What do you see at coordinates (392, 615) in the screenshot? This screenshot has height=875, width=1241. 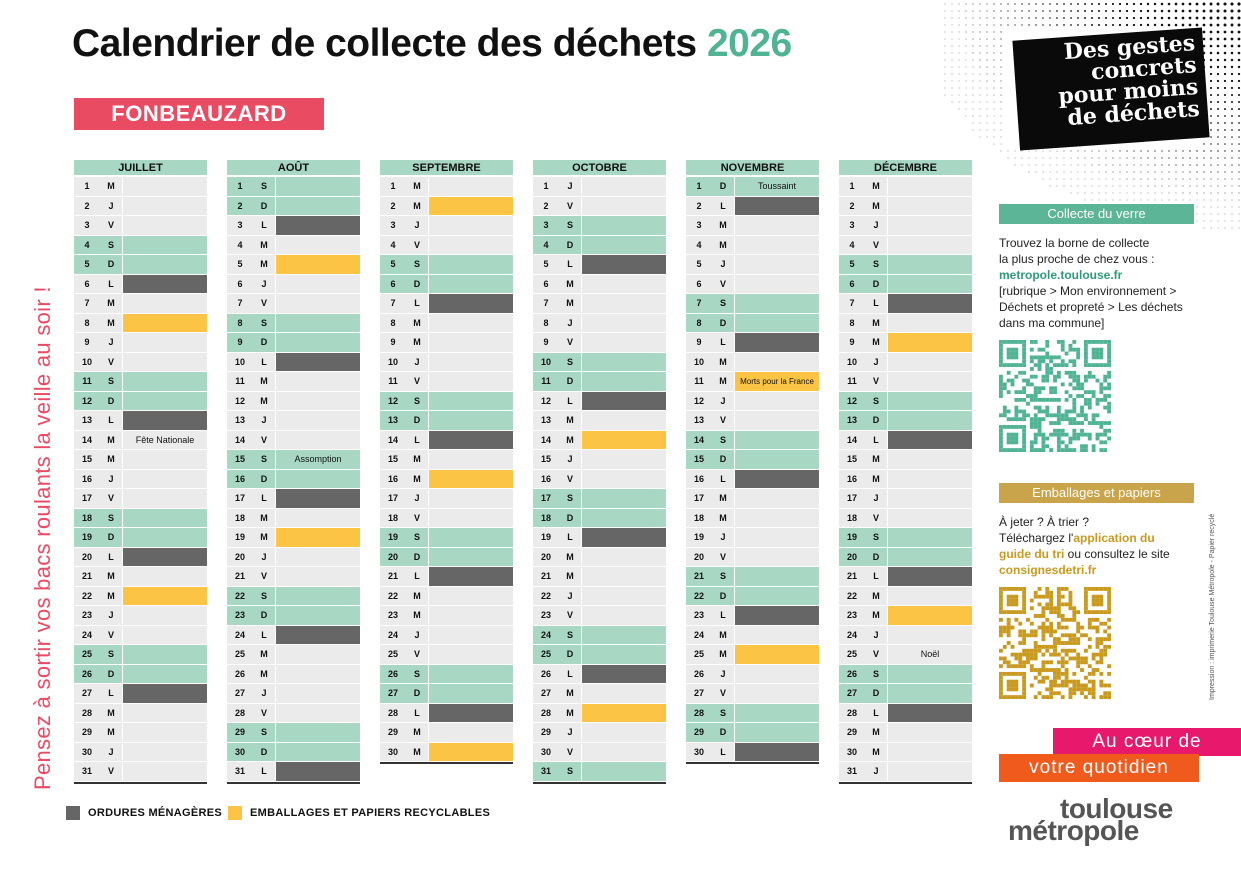 I see `day-number: 23` at bounding box center [392, 615].